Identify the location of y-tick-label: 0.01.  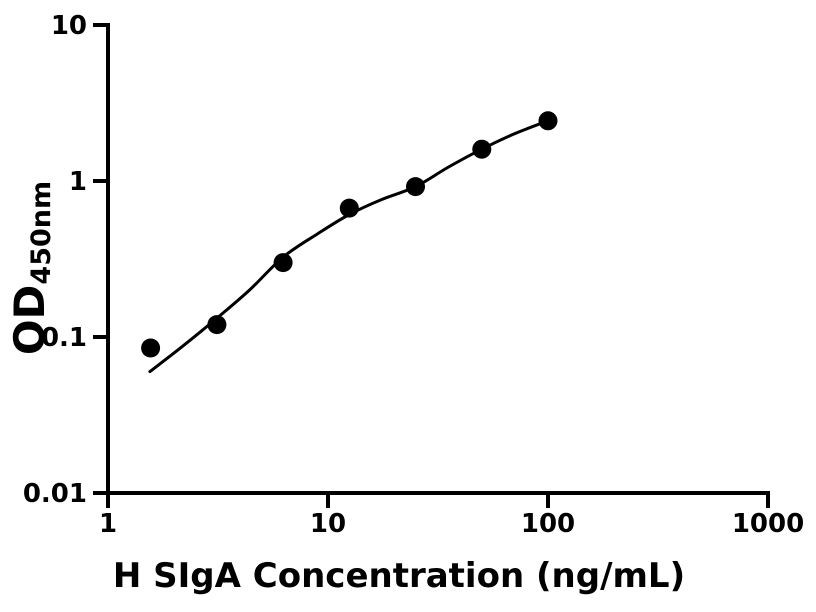
(55, 494).